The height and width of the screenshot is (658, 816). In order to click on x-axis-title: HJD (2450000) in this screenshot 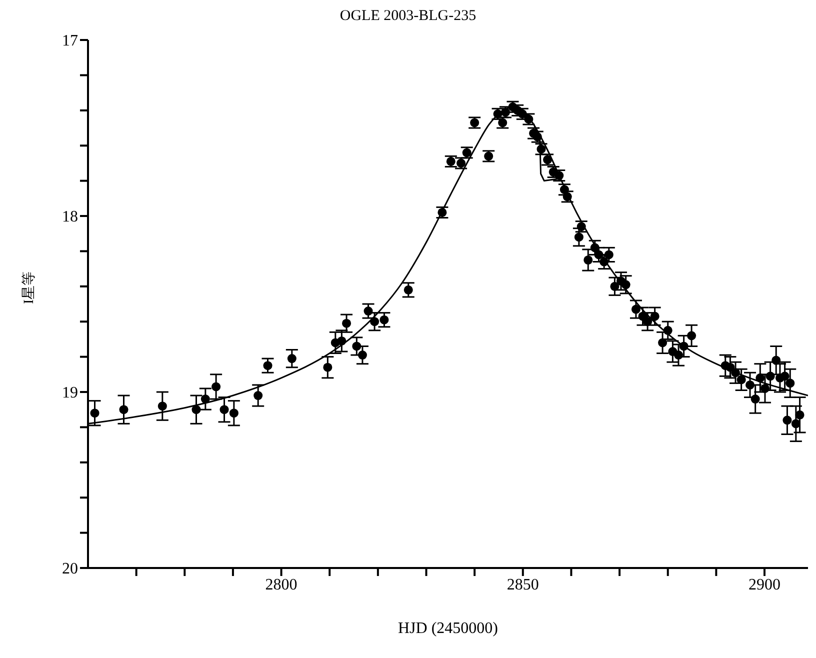, I will do `click(448, 628)`.